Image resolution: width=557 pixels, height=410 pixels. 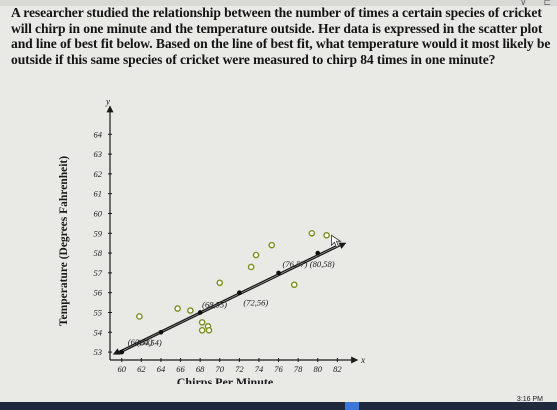 I want to click on y-tick-label: 55, so click(x=98, y=312).